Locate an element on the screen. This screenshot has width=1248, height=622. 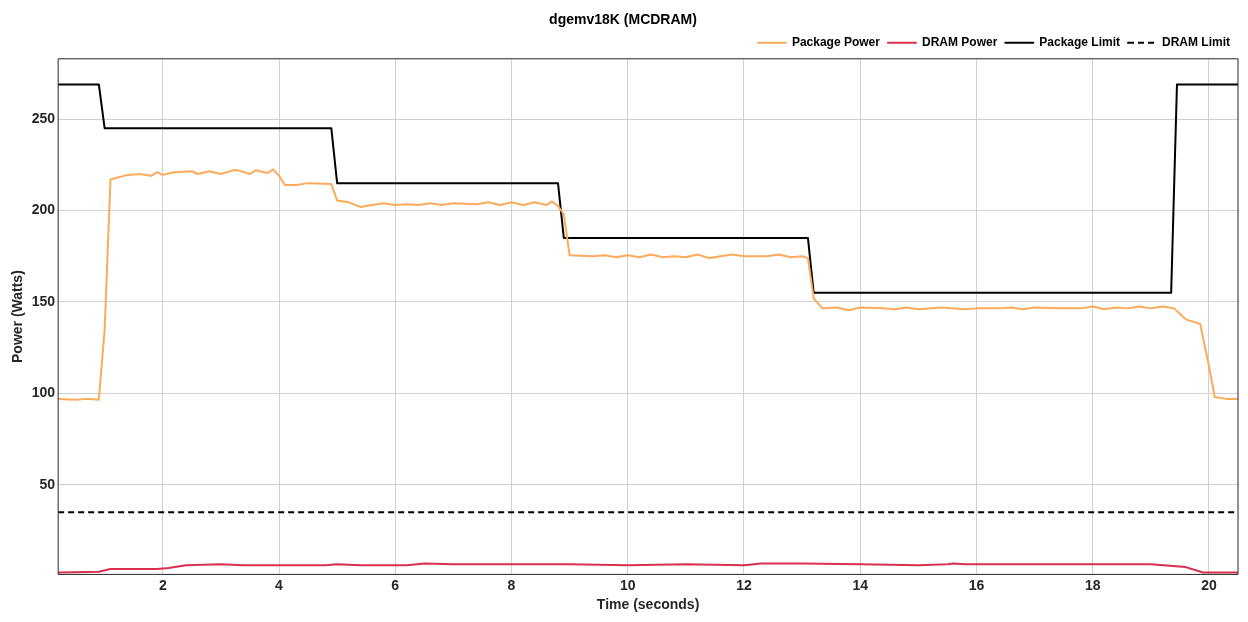
x-tick-label: 20 is located at coordinates (1209, 584).